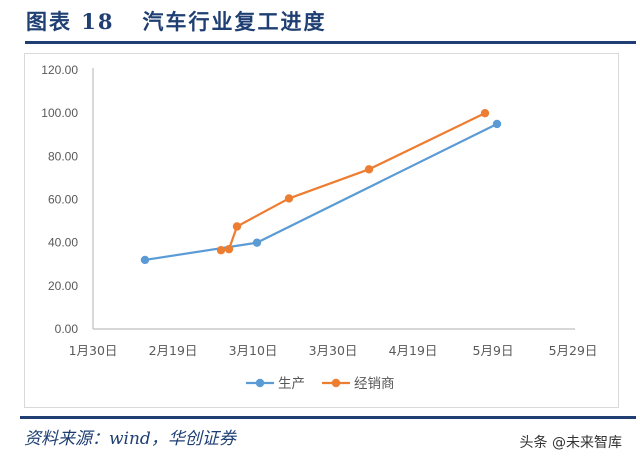 Image resolution: width=640 pixels, height=464 pixels. I want to click on chart-legend: 生产 经销商, so click(320, 384).